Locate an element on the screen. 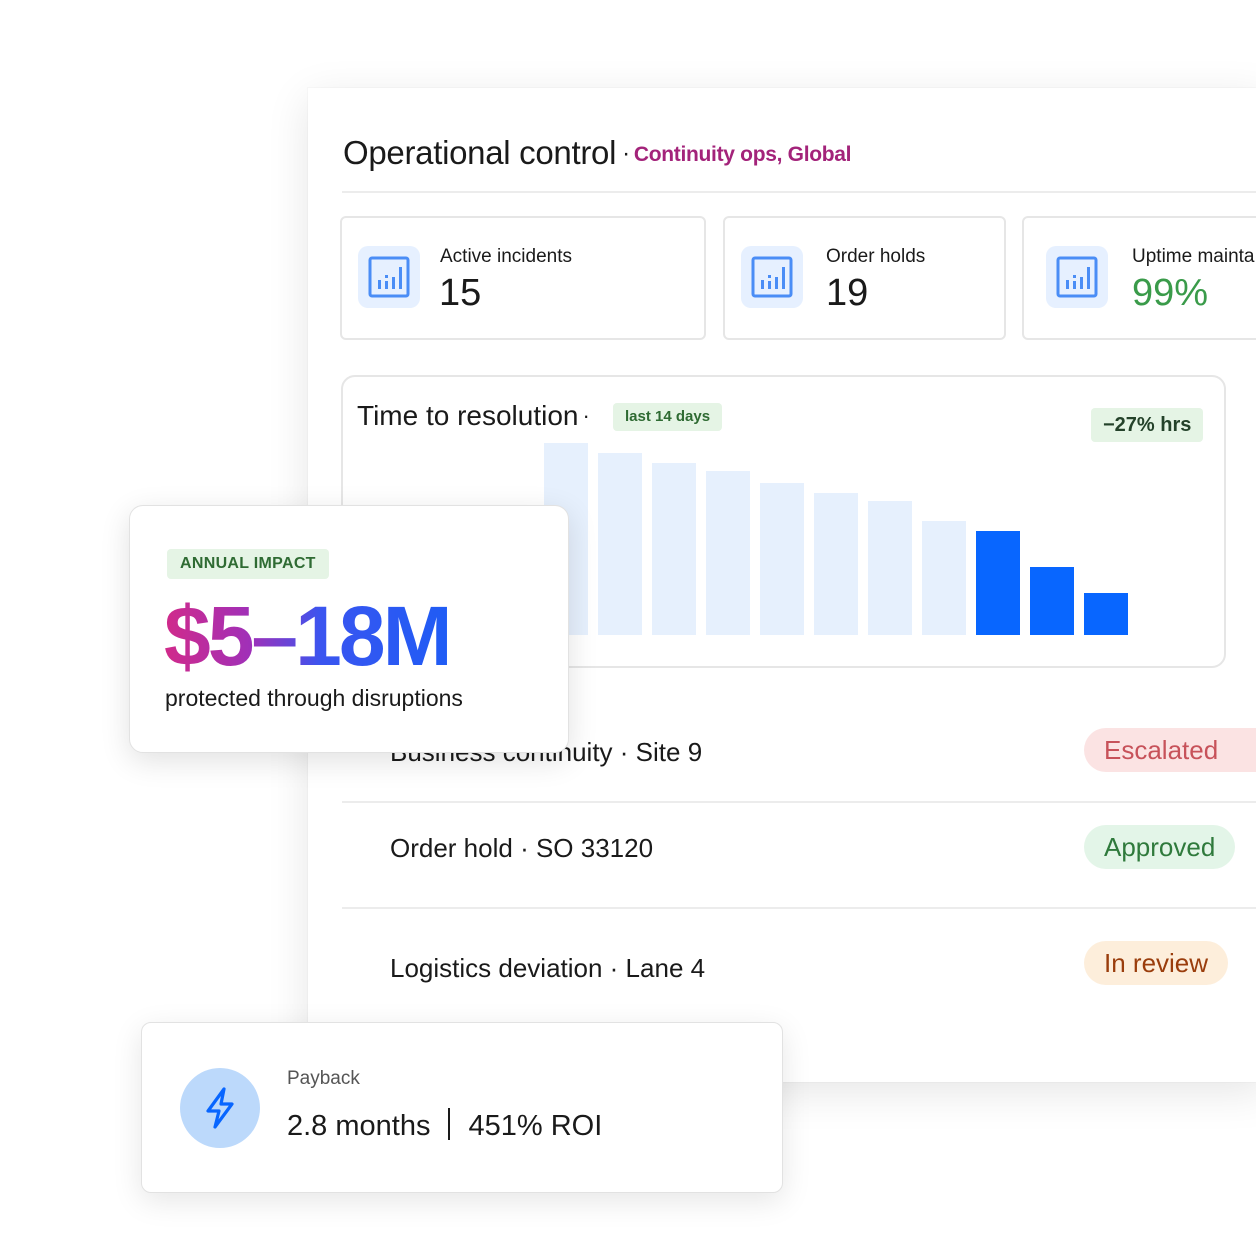 The height and width of the screenshot is (1256, 1256). list-item-text: Logistics deviation · Lane 4 is located at coordinates (548, 968).